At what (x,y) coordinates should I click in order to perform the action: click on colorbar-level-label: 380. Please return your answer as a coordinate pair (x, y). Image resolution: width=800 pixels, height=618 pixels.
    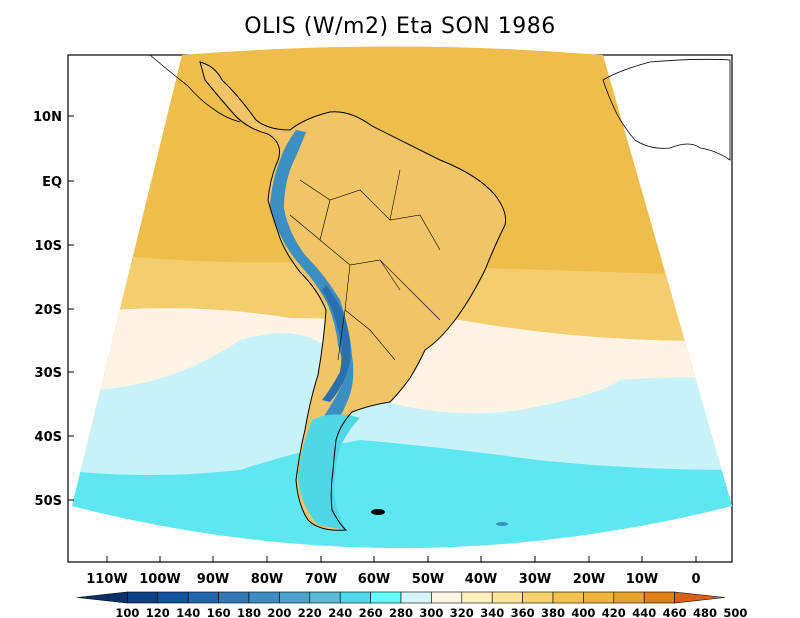
    Looking at the image, I should click on (553, 612).